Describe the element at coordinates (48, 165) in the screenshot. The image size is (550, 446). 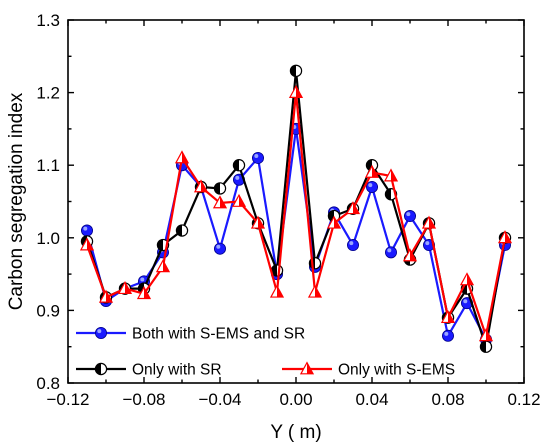
I see `y-tick-label: 1.1` at that location.